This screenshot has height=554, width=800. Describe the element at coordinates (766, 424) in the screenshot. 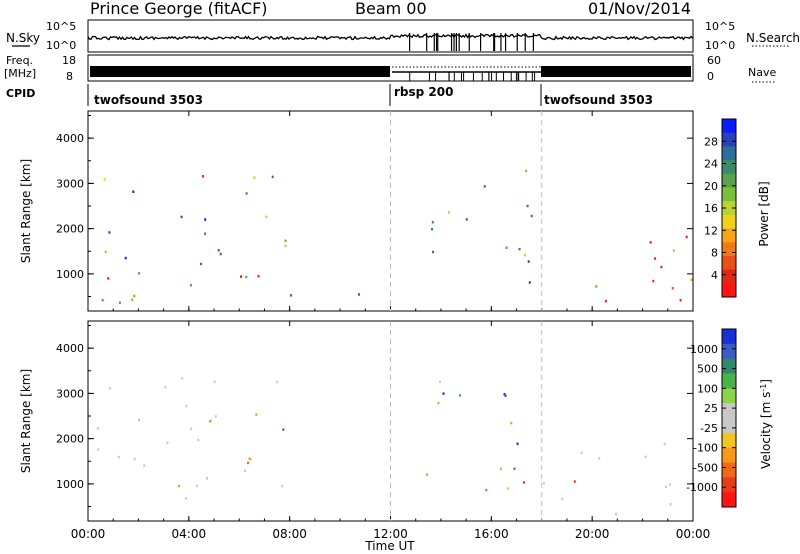

I see `velocity-colorbar-label: Velocity [m s-1]` at that location.